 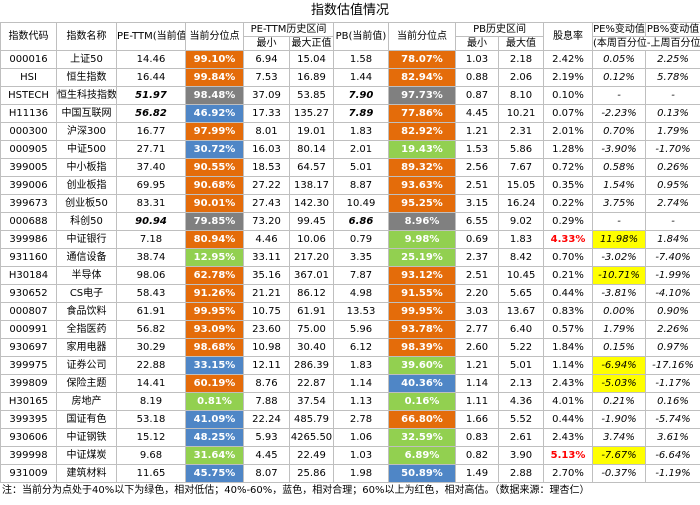 What do you see at coordinates (619, 383) in the screenshot?
I see `table-cell: -5.03%` at bounding box center [619, 383].